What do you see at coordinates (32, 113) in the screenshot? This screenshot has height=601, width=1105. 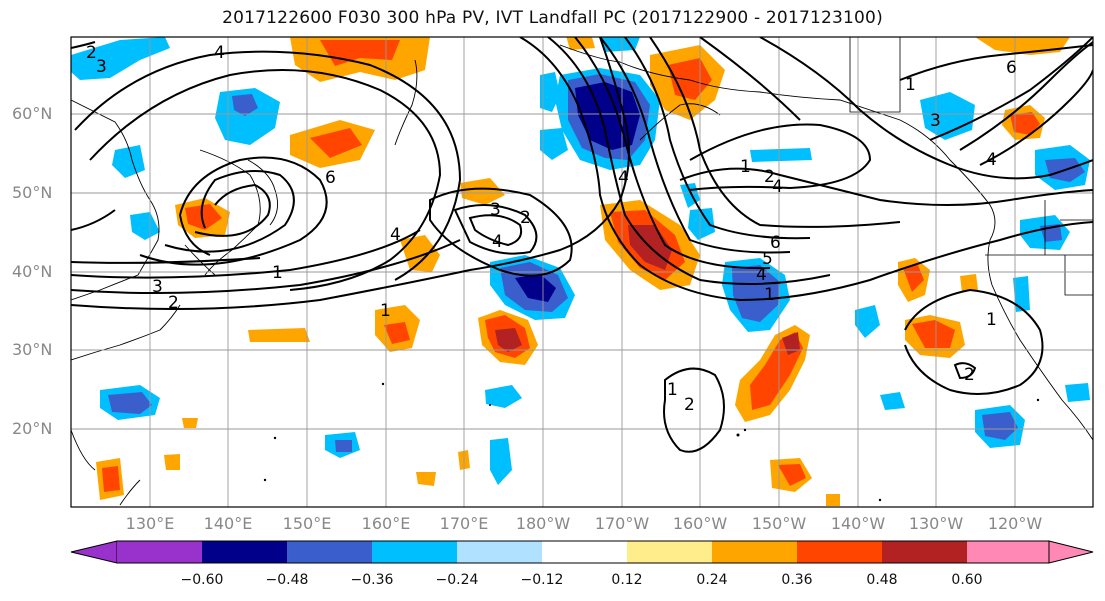 I see `lat-label-60n: 60°N` at bounding box center [32, 113].